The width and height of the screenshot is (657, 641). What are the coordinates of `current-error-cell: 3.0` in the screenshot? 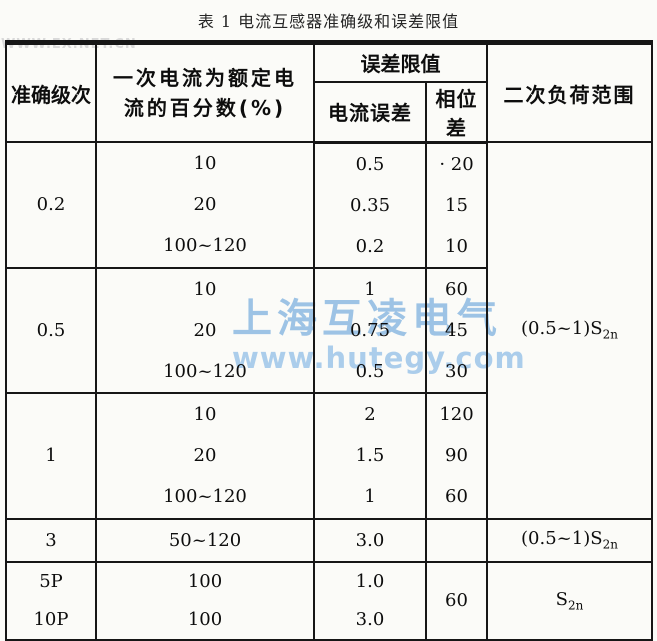 It's located at (370, 540).